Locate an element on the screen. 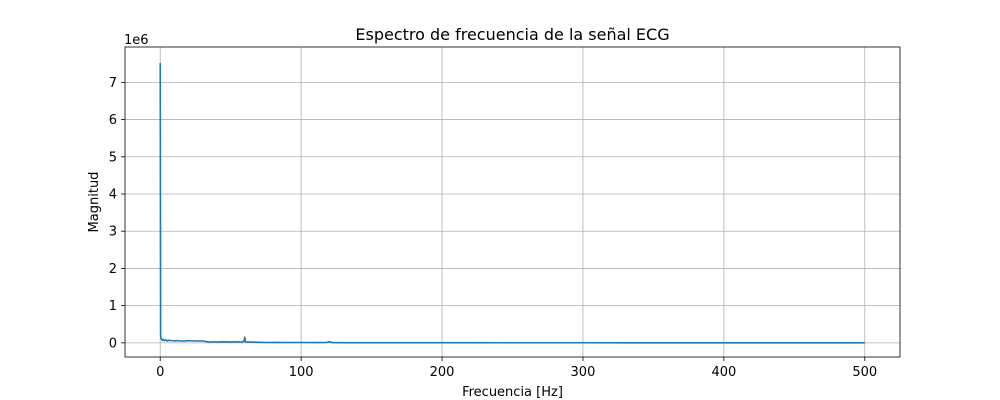 This screenshot has width=1000, height=400. y-tick-label: 0 is located at coordinates (113, 343).